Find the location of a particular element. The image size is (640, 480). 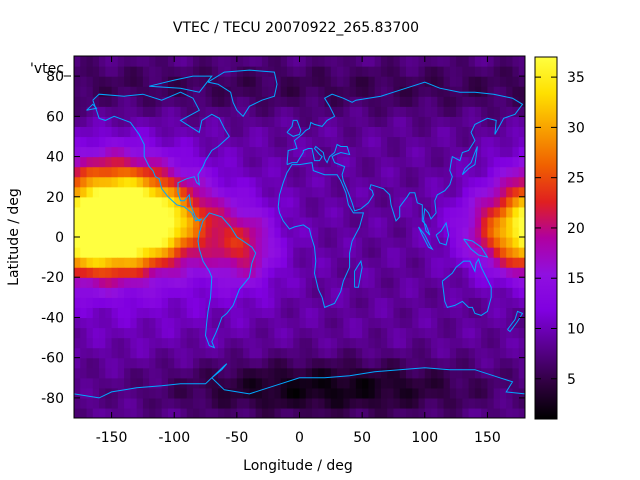

y-tick-label: -20 is located at coordinates (52, 278).